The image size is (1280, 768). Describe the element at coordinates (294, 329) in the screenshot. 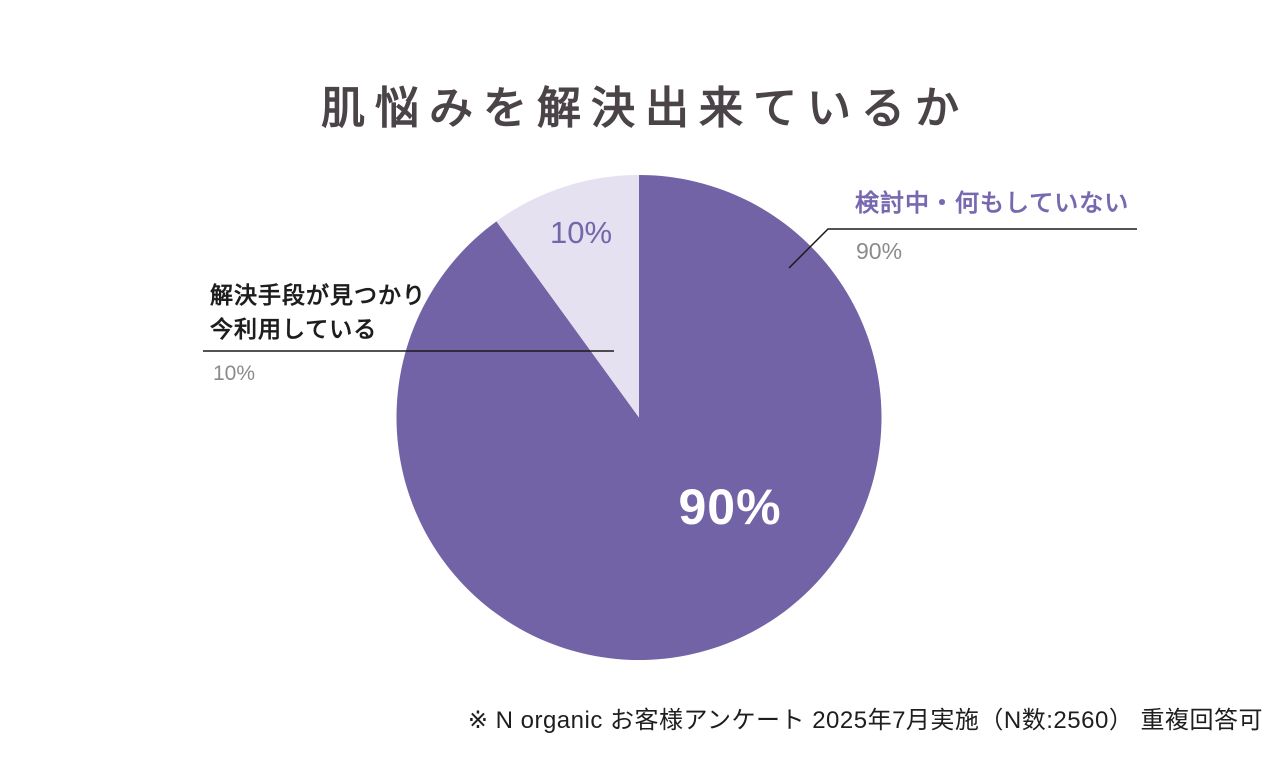

I see `annotation-left-label-line2: 今利用している` at that location.